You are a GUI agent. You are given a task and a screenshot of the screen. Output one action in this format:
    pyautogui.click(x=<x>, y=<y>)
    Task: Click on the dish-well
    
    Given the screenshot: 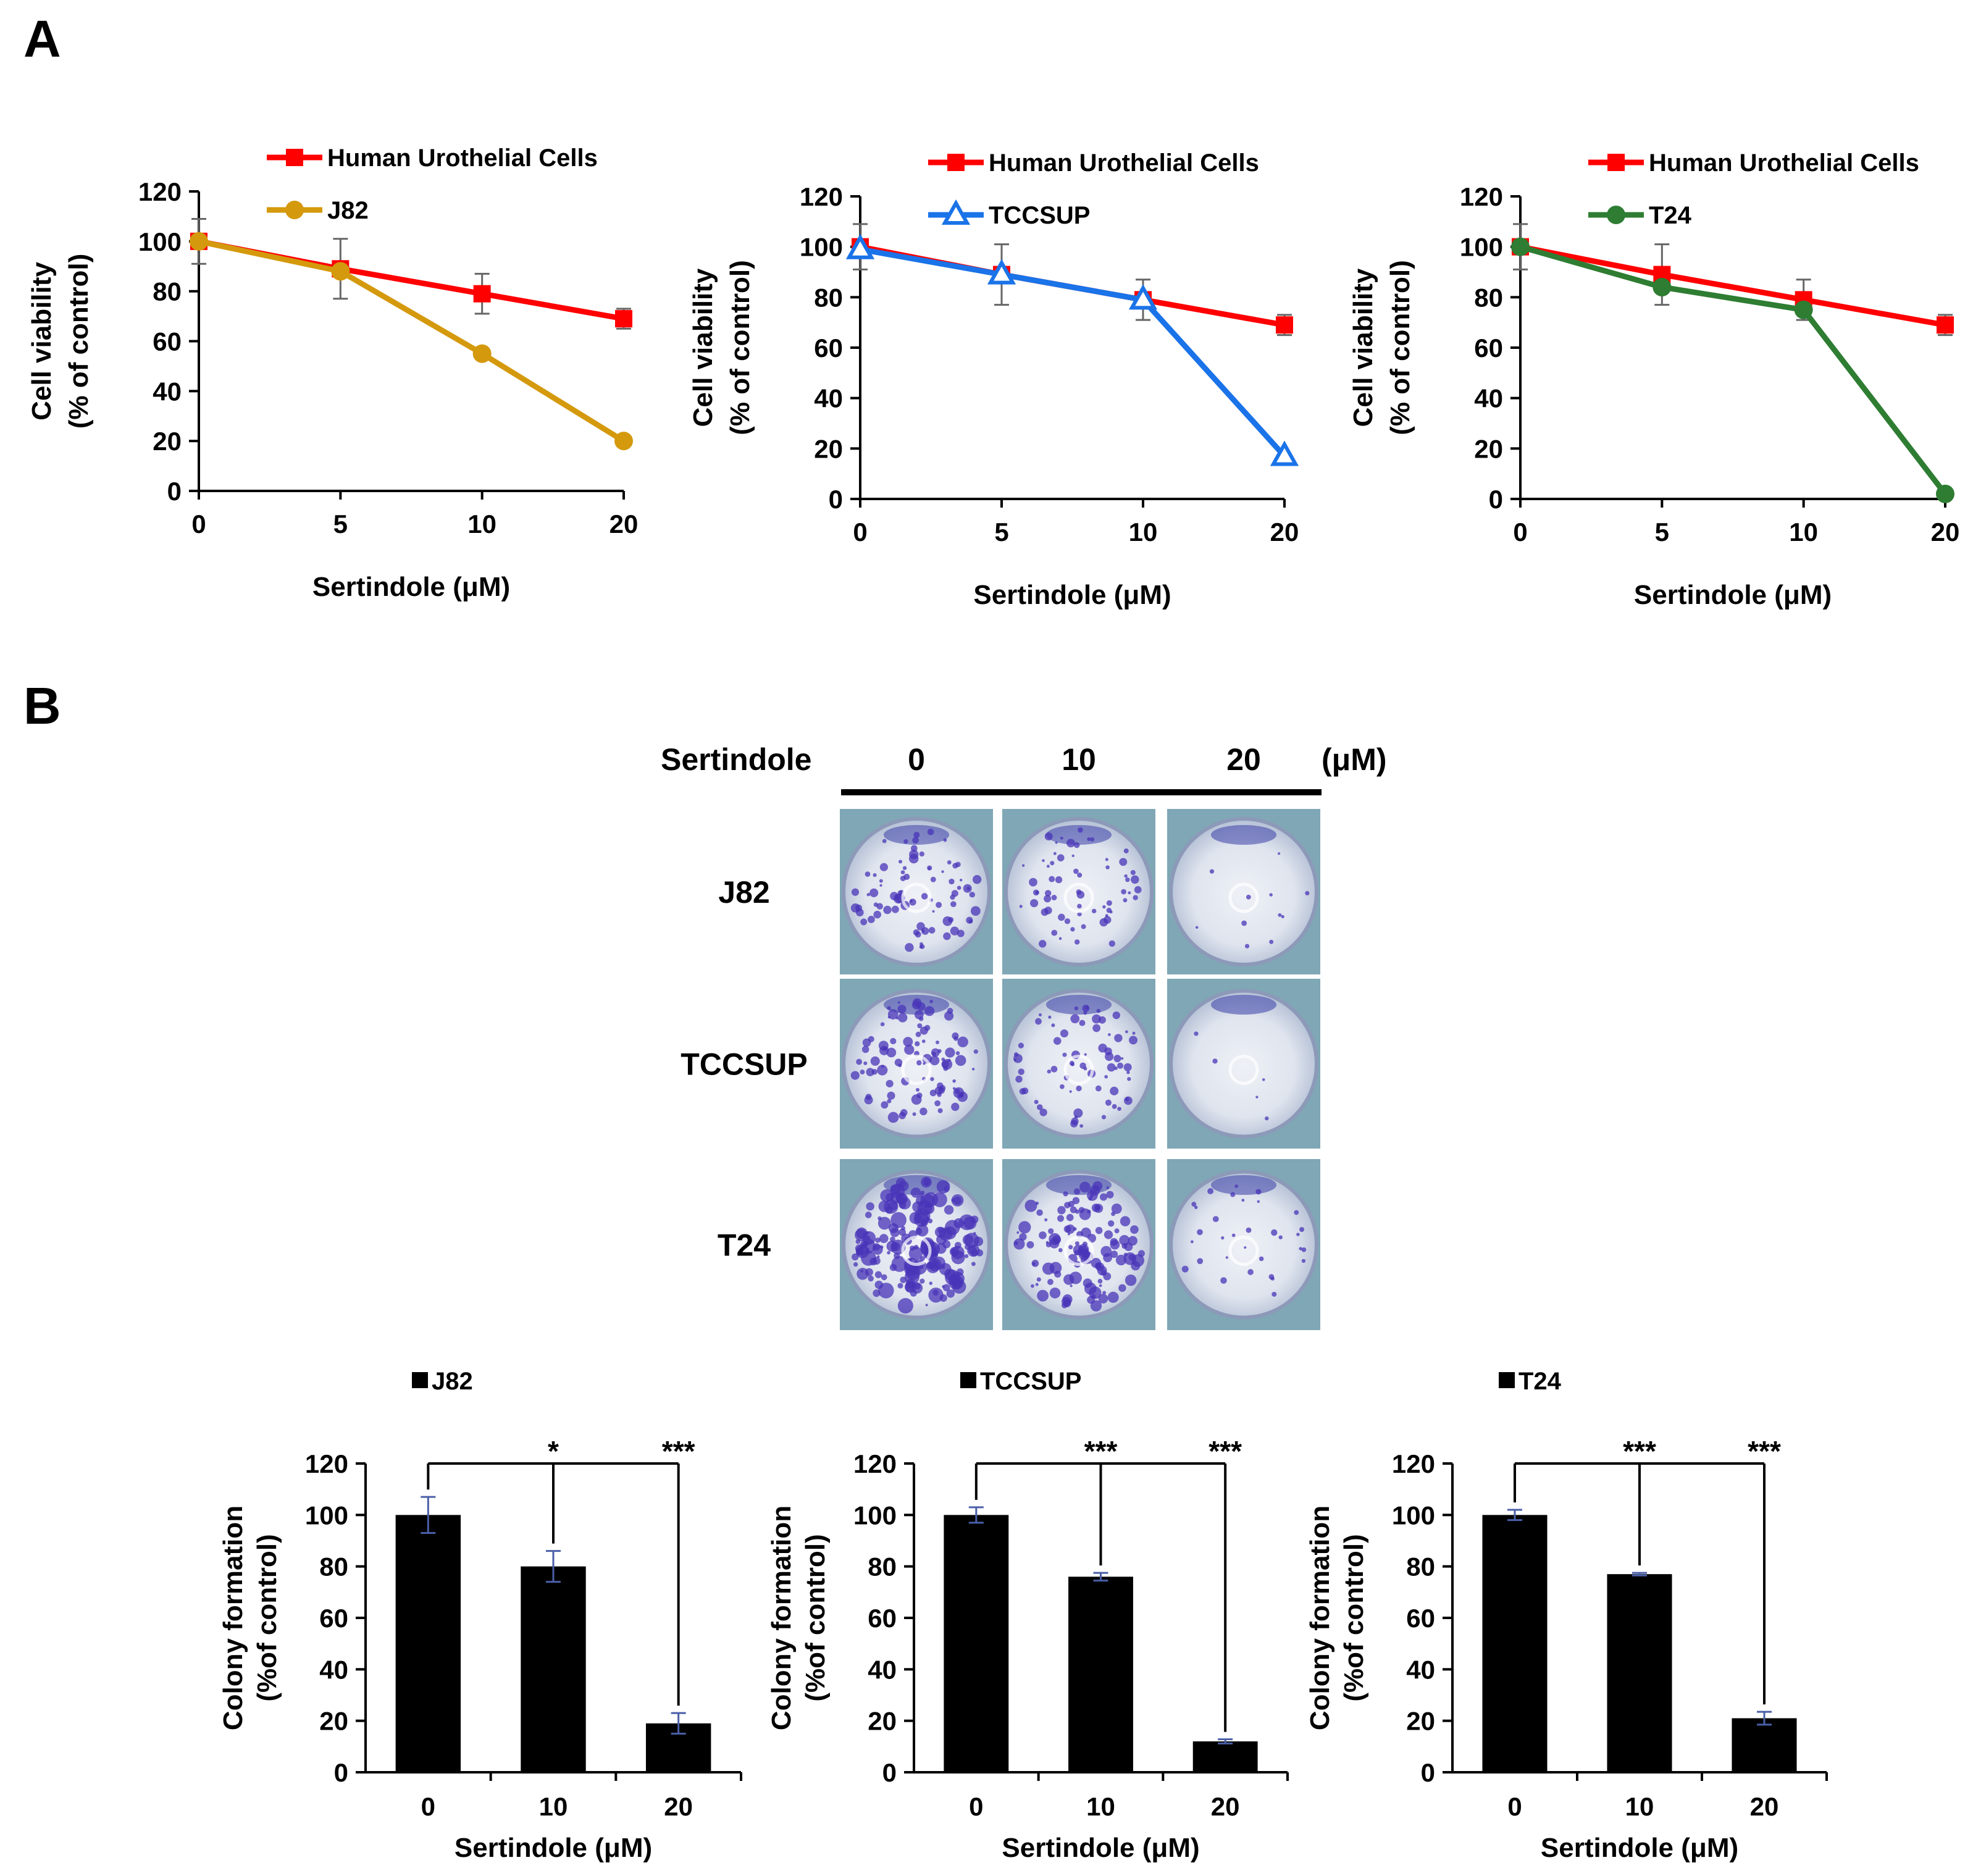 What is the action you would take?
    pyautogui.click(x=917, y=1064)
    